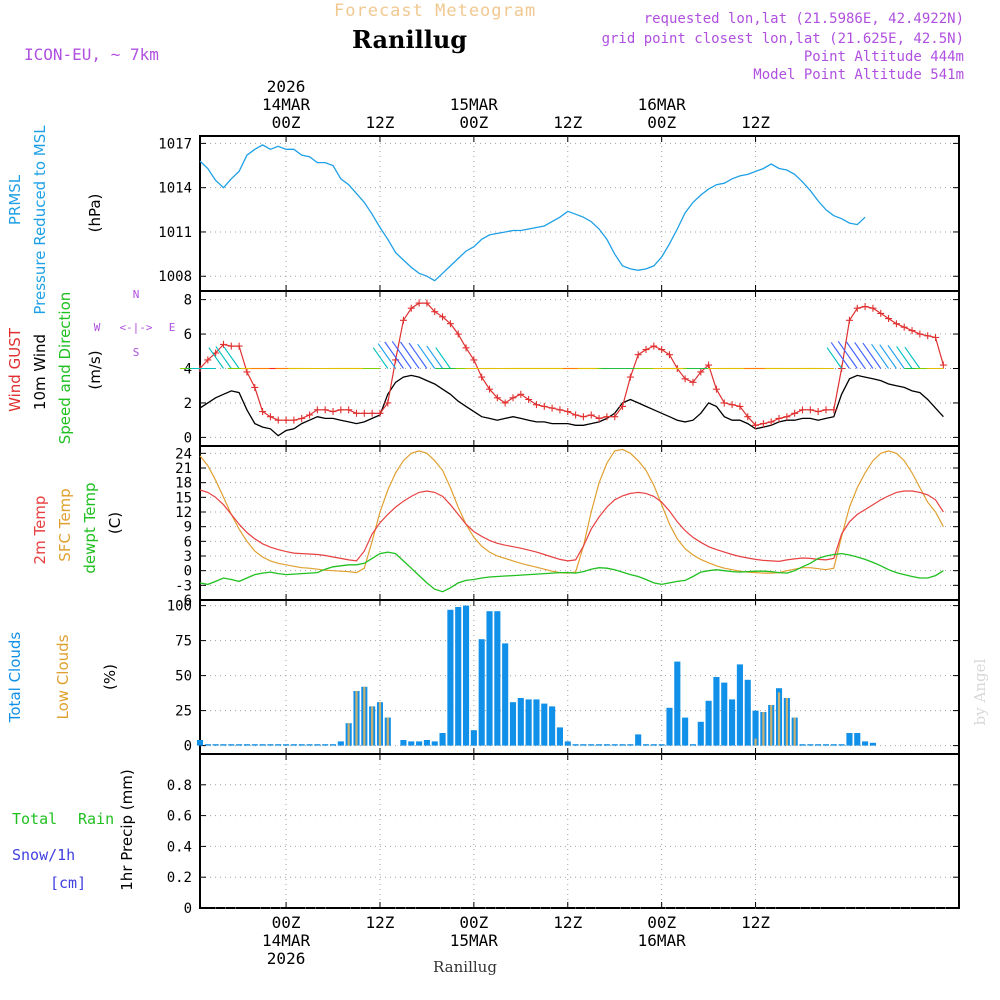 The width and height of the screenshot is (1000, 1000). I want to click on temperature-y-tick-label: 12, so click(183, 513).